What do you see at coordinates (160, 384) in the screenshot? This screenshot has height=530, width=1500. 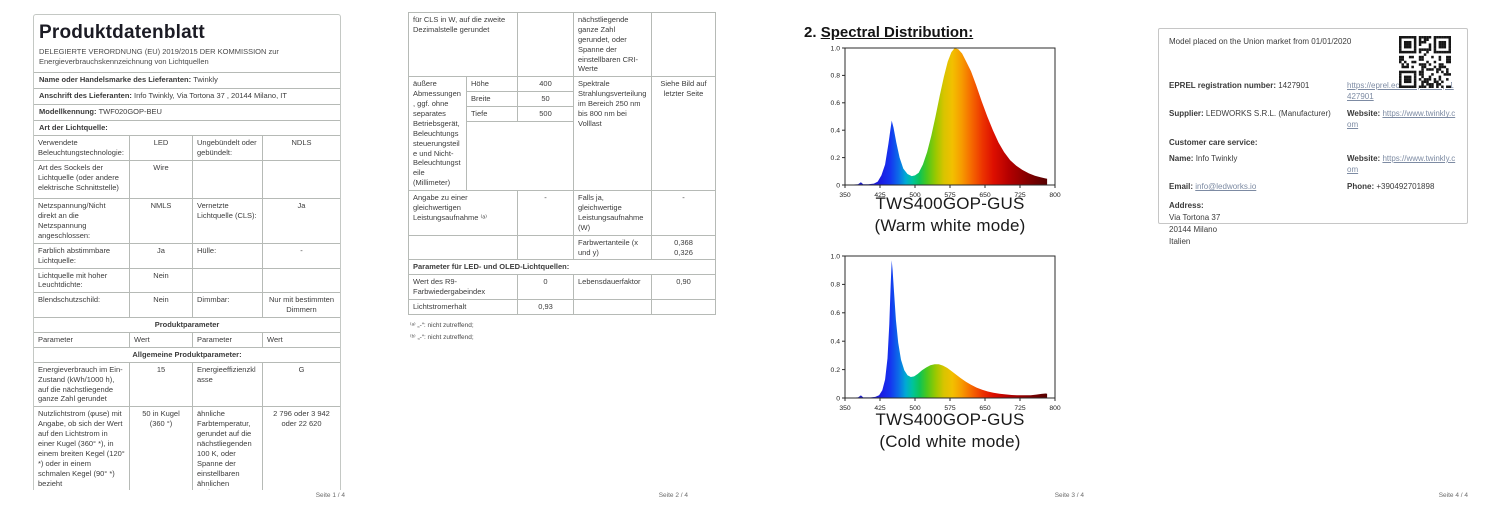 I see `param-value: 15` at bounding box center [160, 384].